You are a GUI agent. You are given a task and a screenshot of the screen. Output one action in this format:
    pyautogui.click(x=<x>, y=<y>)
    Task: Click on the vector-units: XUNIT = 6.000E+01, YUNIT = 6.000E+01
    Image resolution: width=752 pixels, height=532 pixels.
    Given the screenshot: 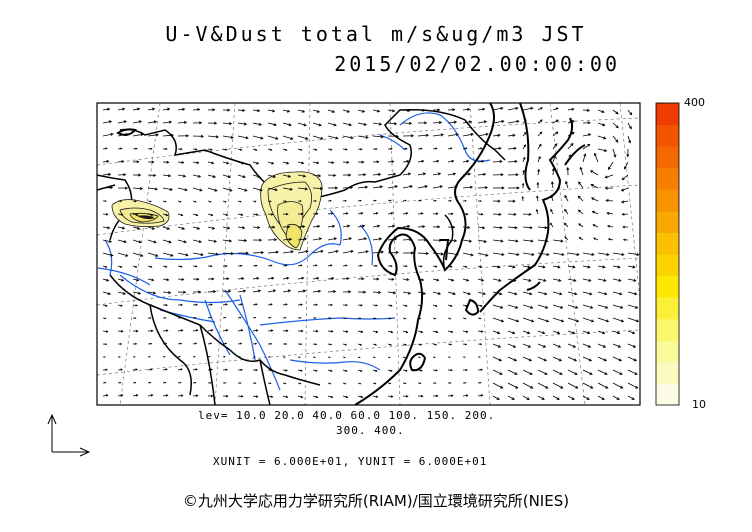 What is the action you would take?
    pyautogui.click(x=350, y=461)
    